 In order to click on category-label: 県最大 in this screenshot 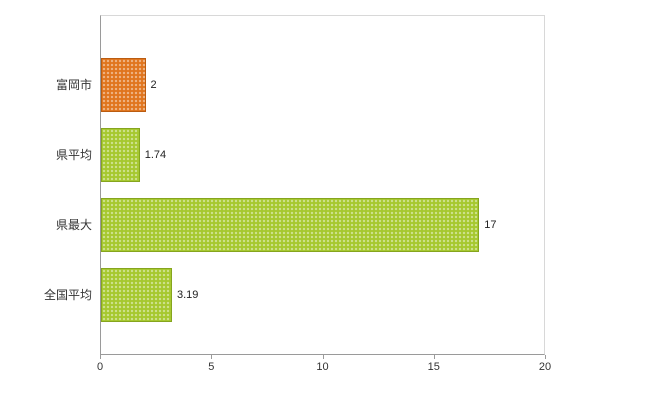, I will do `click(73, 225)`.